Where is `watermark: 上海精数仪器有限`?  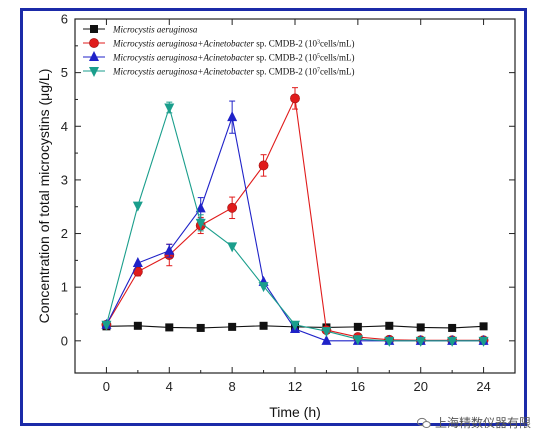 watermark: 上海精数仪器有限 is located at coordinates (473, 422).